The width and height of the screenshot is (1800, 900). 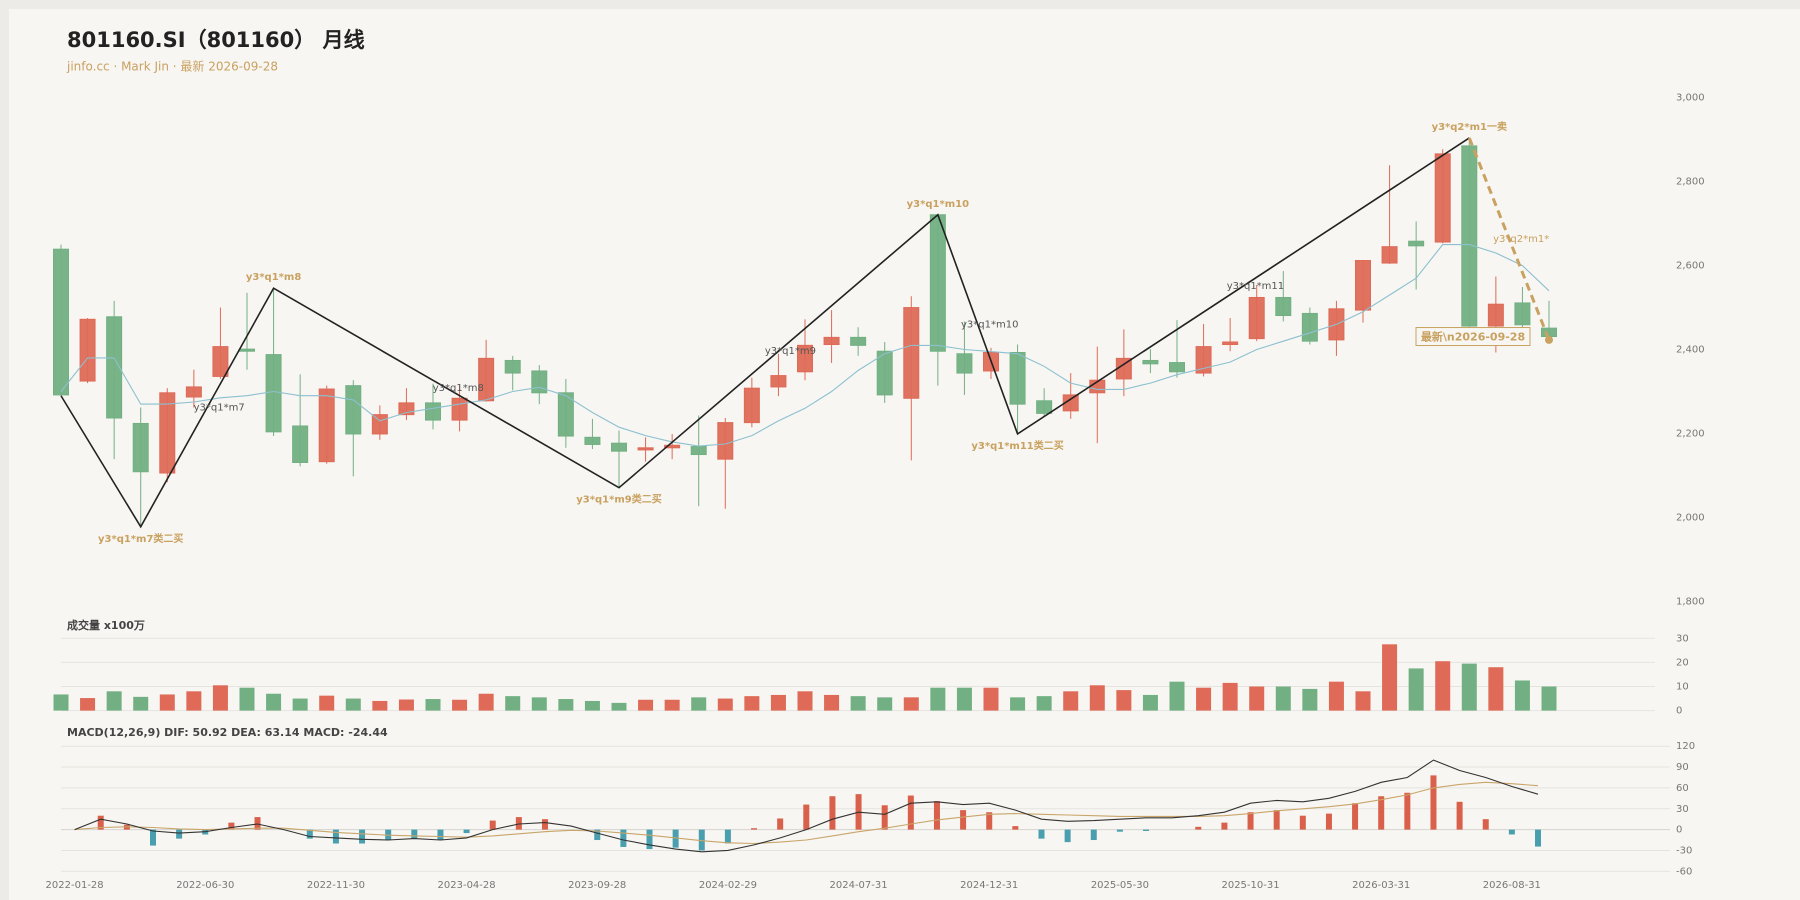 I want to click on x-tick-label: 2022-11-30, so click(x=336, y=885).